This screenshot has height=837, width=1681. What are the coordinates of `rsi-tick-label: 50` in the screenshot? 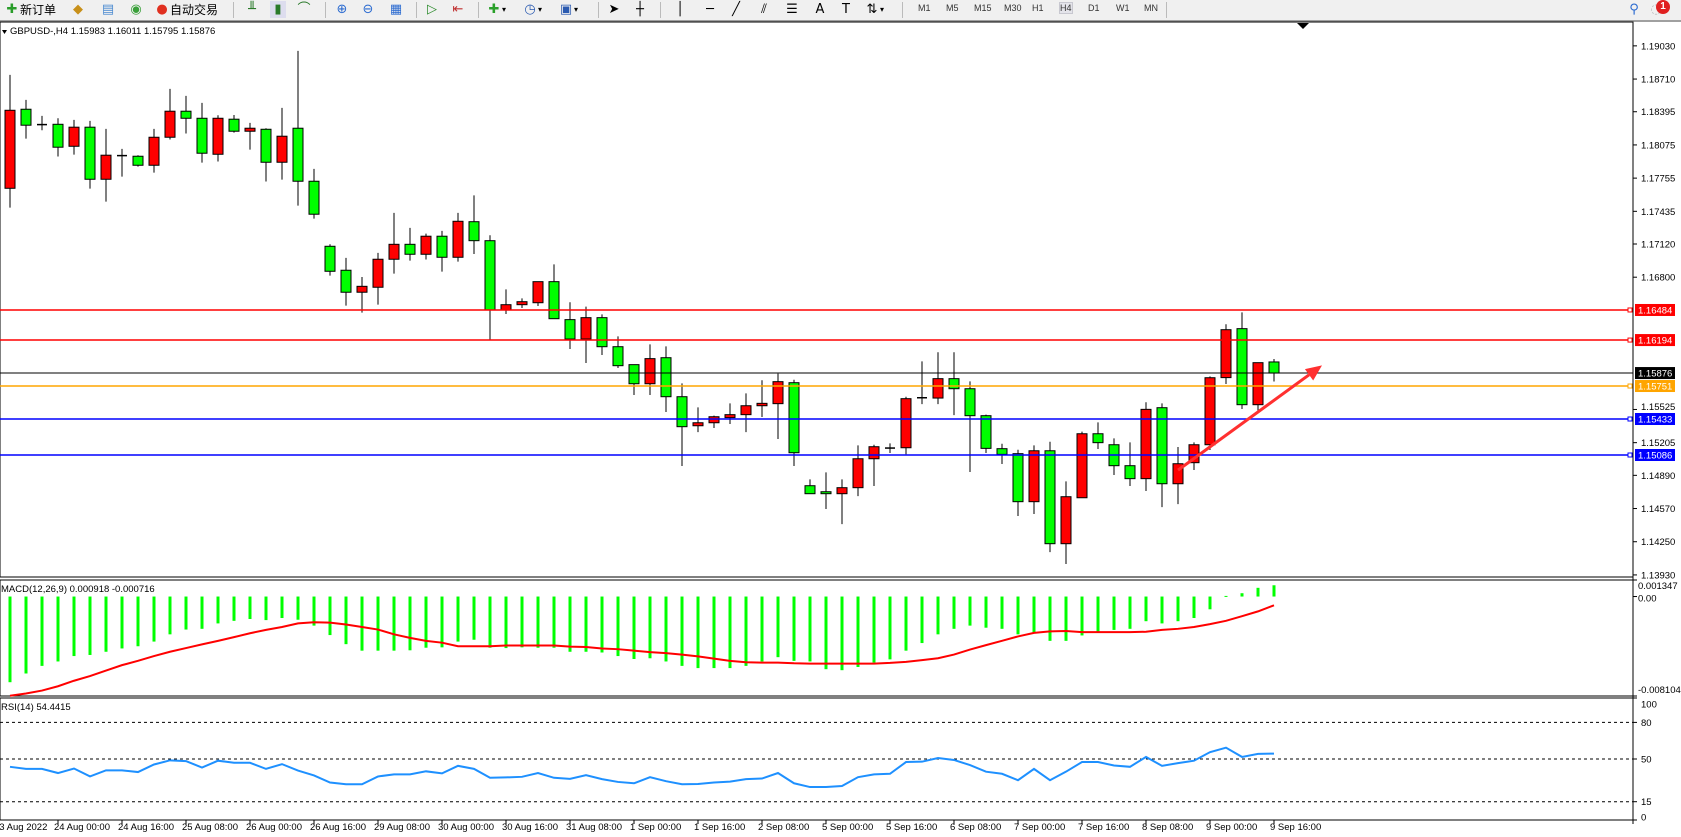 It's located at (1646, 760).